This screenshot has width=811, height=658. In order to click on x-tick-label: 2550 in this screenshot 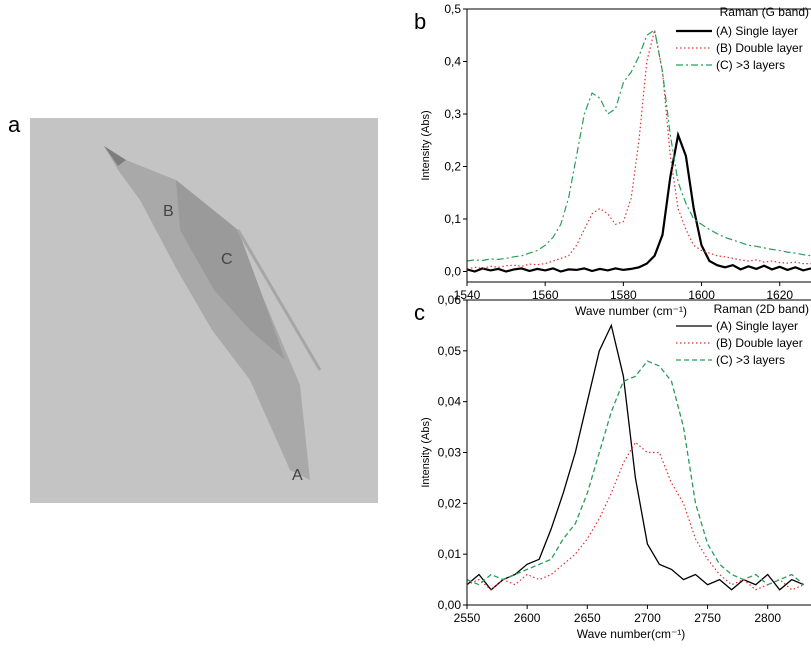, I will do `click(467, 618)`.